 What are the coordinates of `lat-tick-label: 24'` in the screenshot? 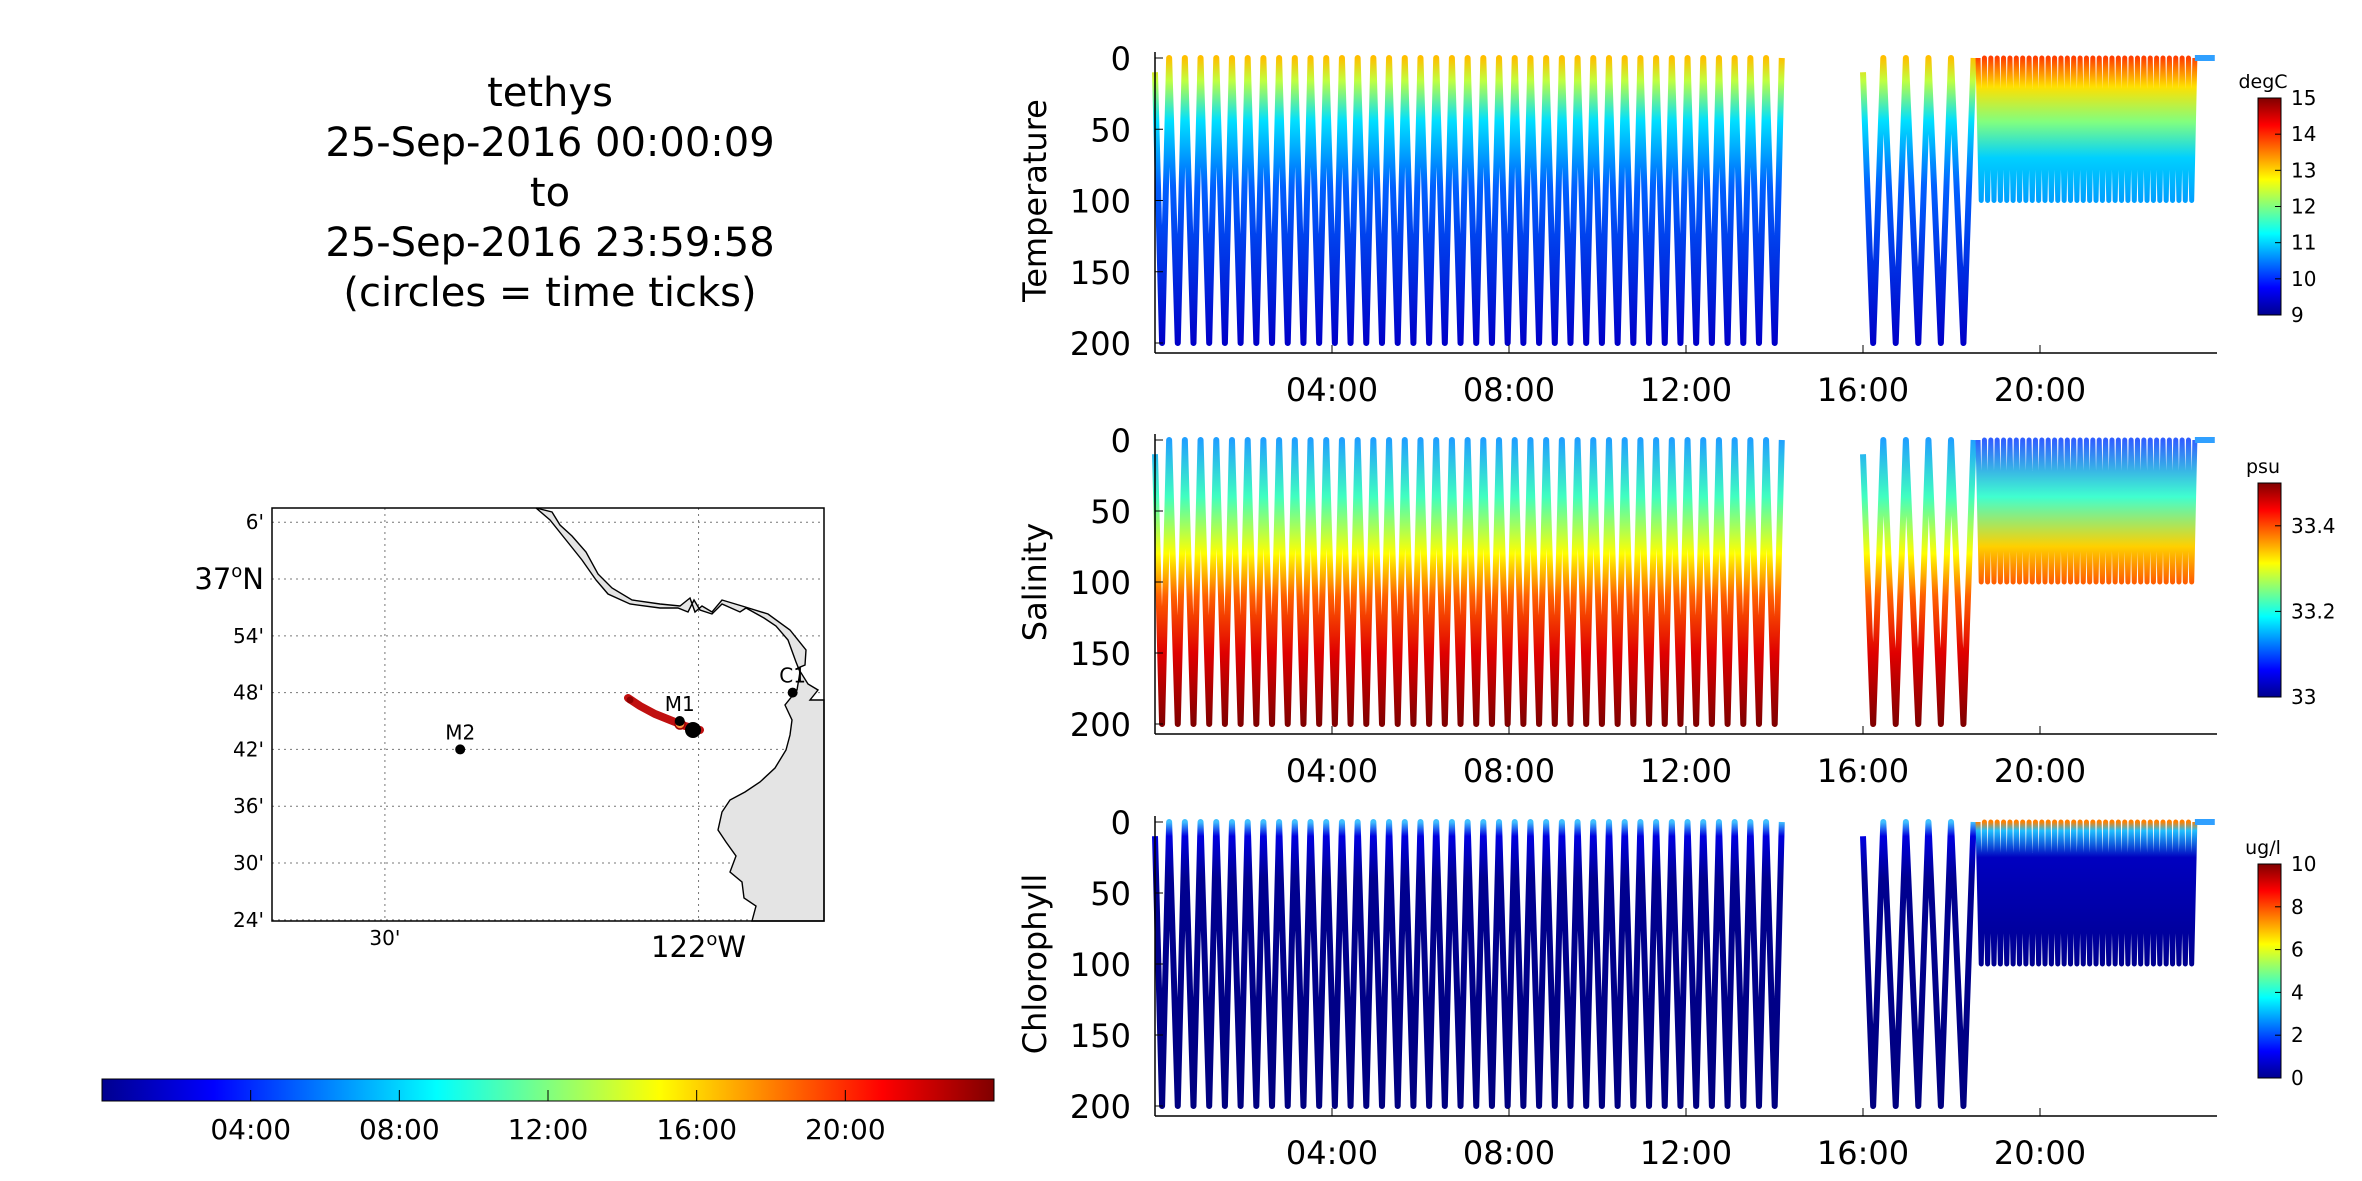 It's located at (248, 920).